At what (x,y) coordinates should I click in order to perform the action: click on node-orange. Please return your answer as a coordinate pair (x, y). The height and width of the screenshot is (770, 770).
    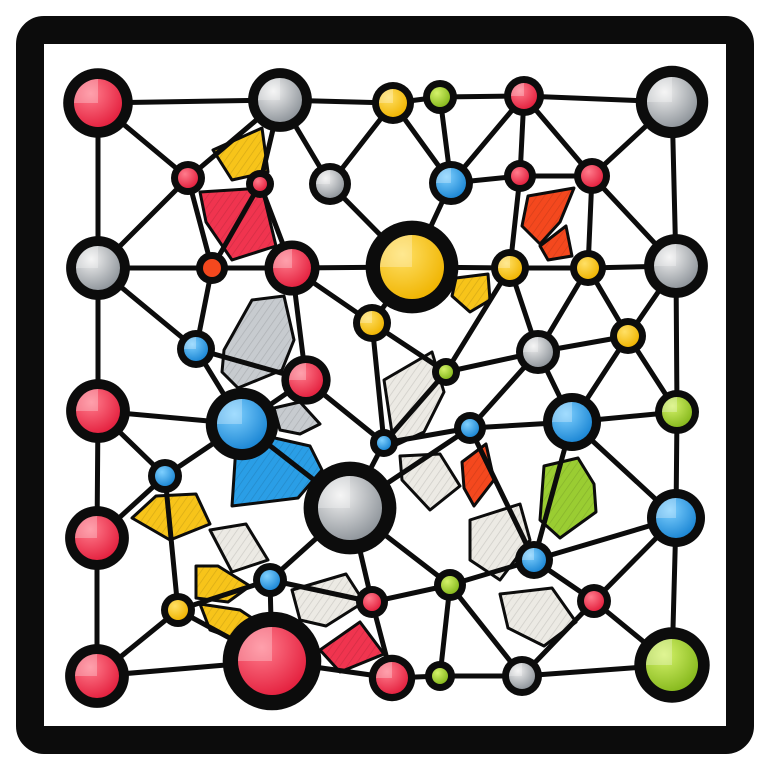
    Looking at the image, I should click on (212, 268).